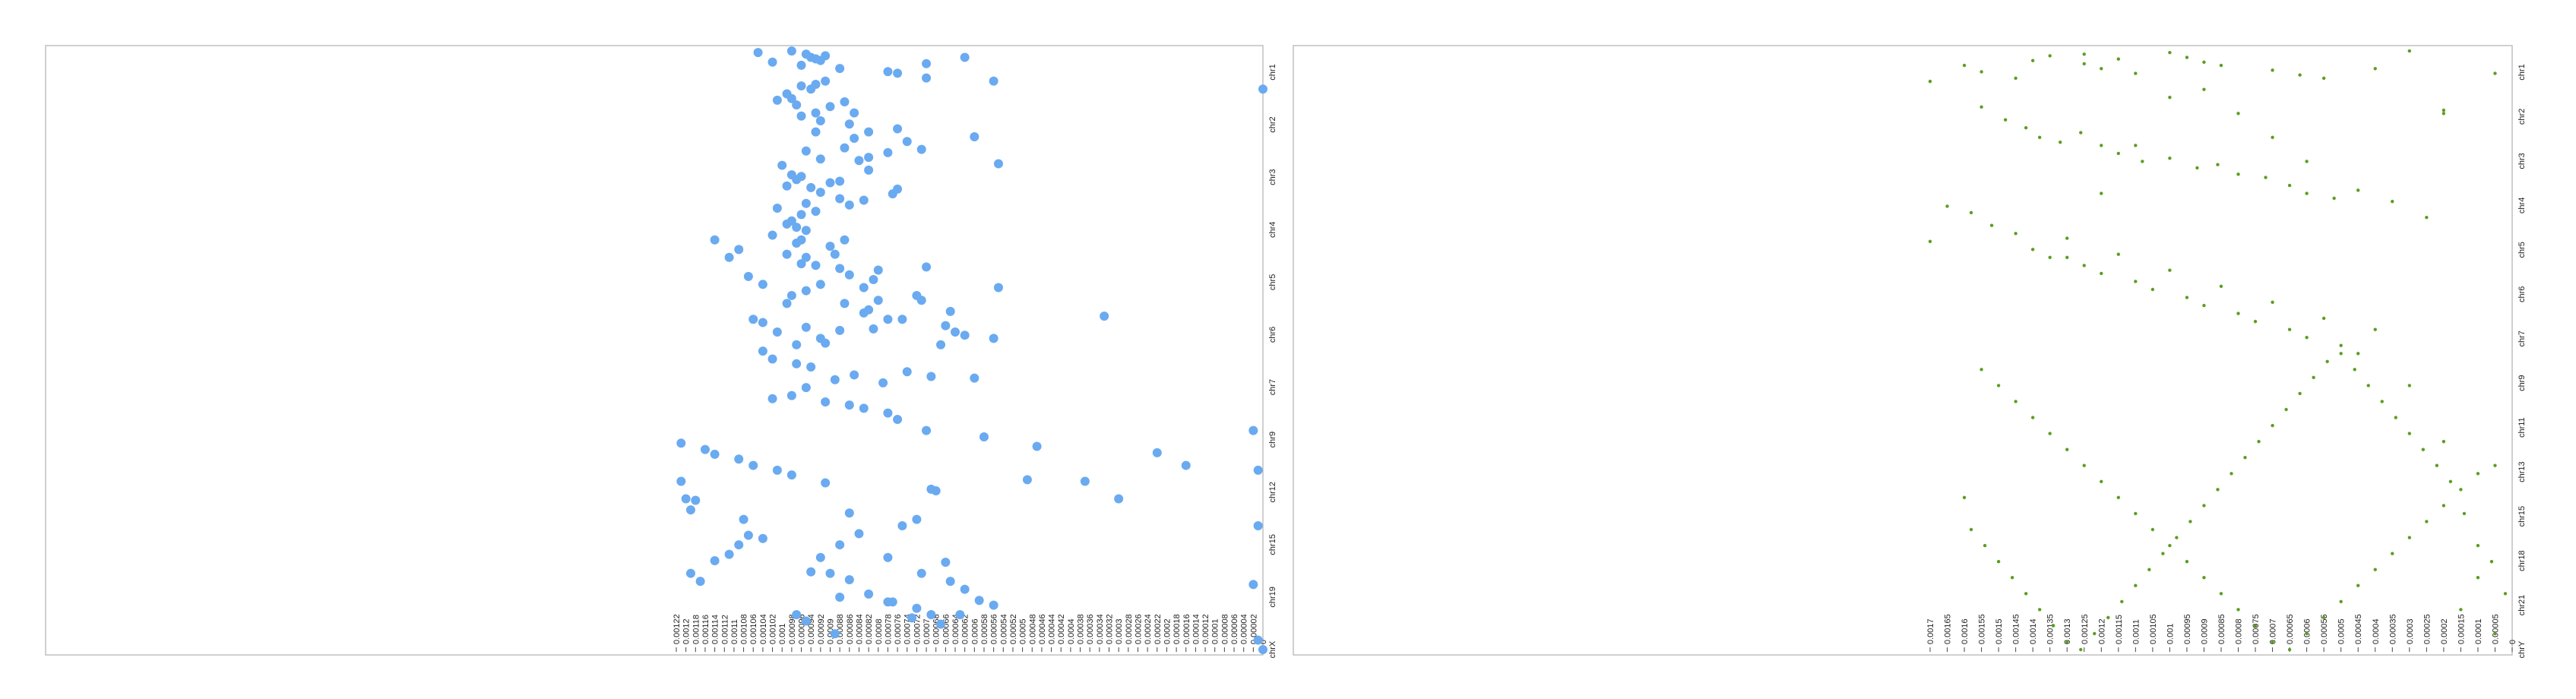 The image size is (2576, 699). Describe the element at coordinates (1177, 629) in the screenshot. I see `x-tick-label: 0.00018` at that location.